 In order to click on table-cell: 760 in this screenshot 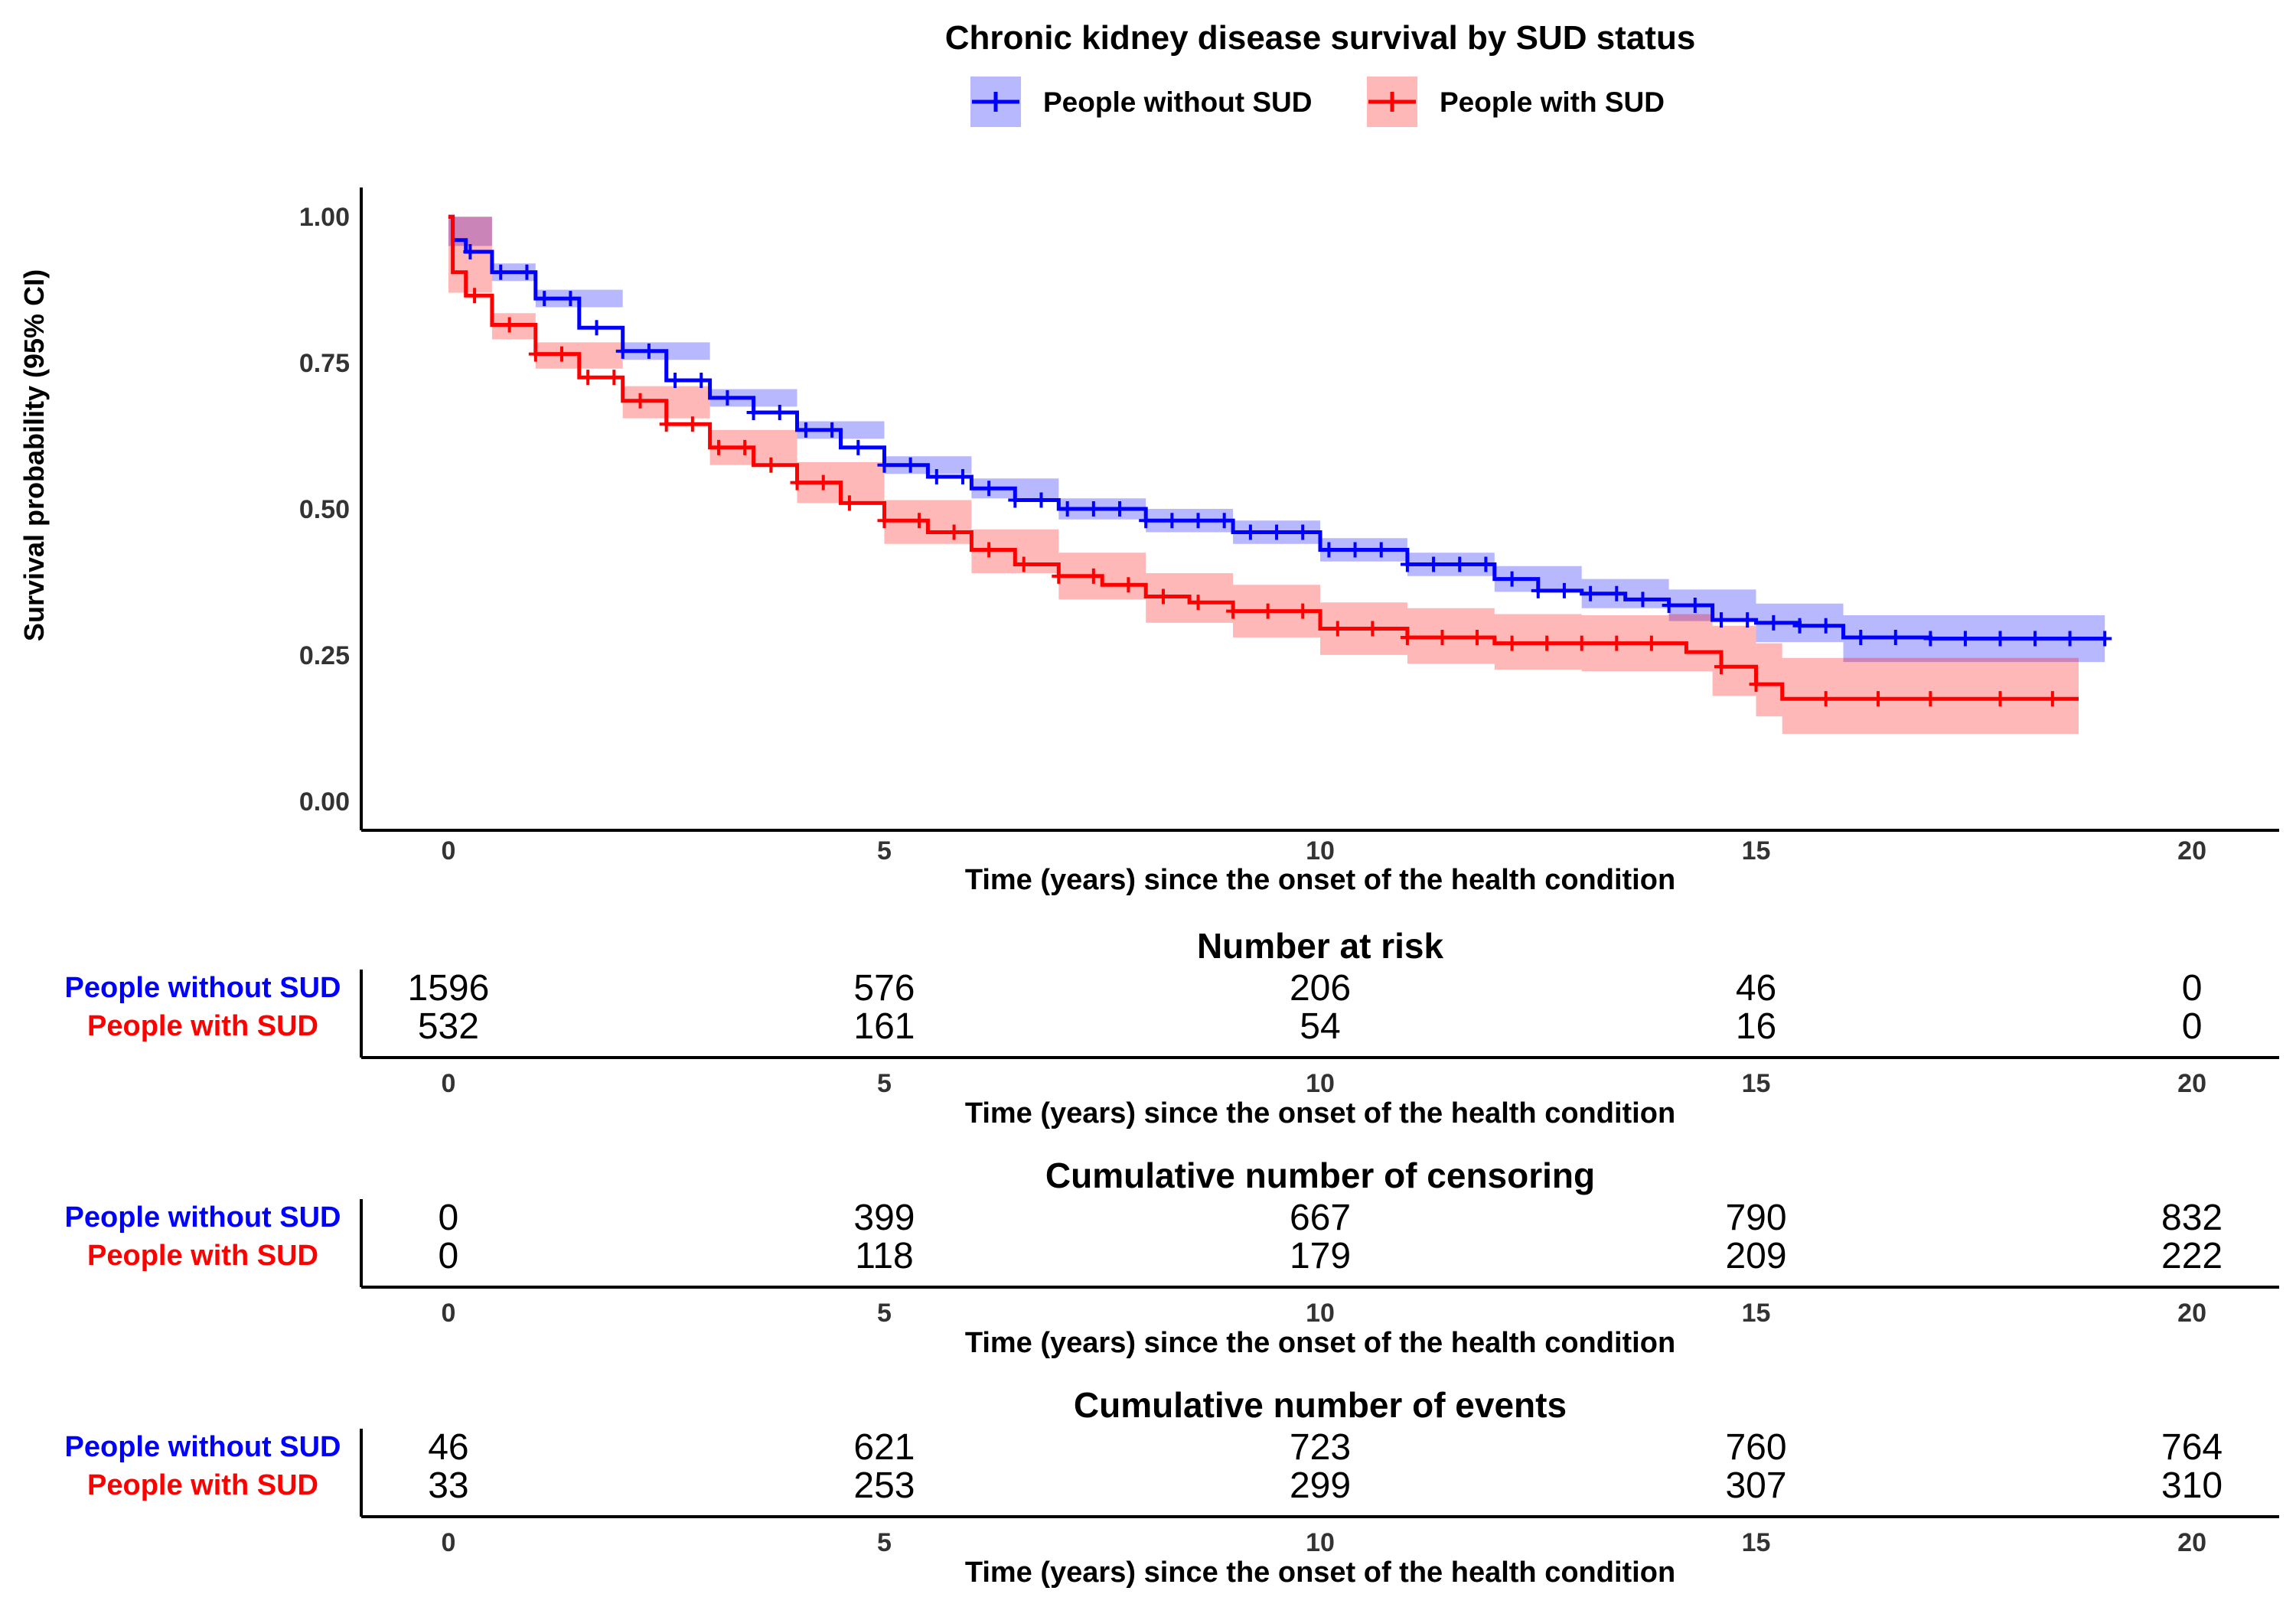, I will do `click(1755, 1447)`.